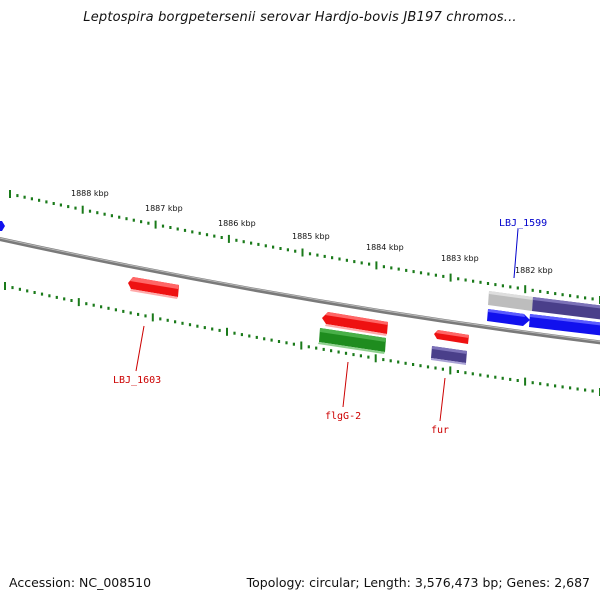 The width and height of the screenshot is (600, 600). Describe the element at coordinates (523, 223) in the screenshot. I see `gene-label-lbj-1599: LBJ_1599` at that location.